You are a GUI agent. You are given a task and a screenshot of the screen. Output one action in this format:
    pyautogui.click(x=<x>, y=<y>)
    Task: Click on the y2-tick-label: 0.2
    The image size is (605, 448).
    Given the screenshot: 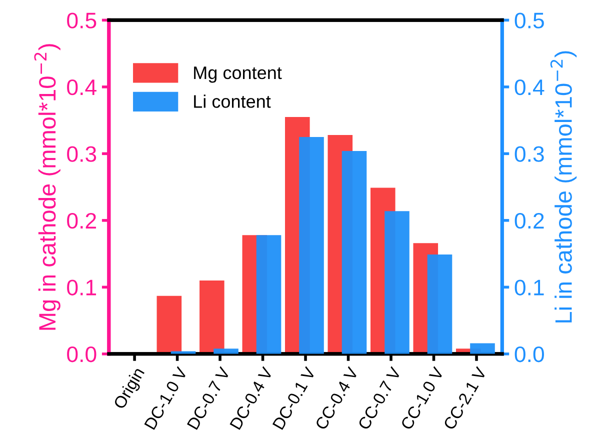 What is the action you would take?
    pyautogui.click(x=529, y=220)
    